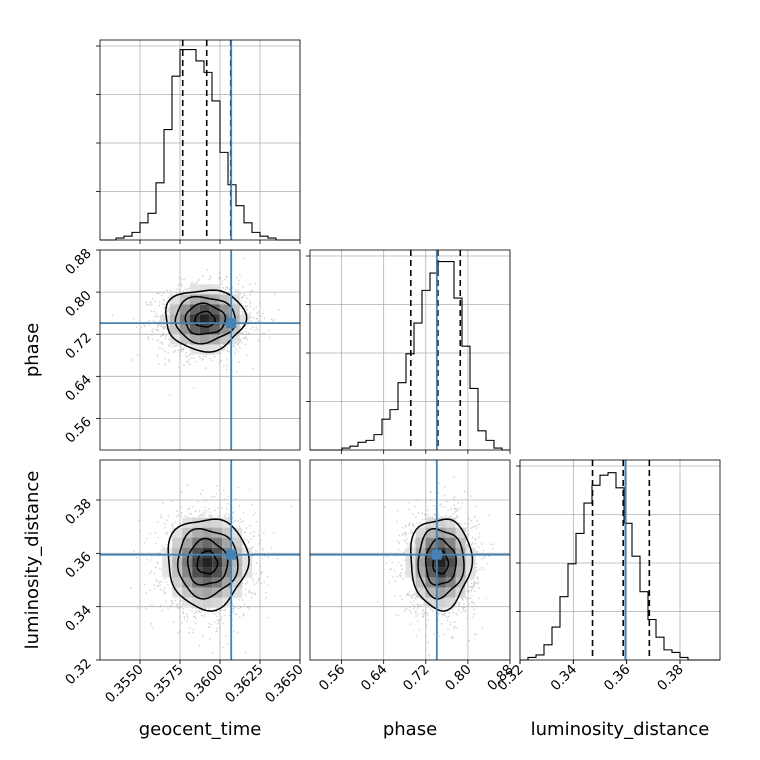 The image size is (760, 760). I want to click on histogram-luminosity_distance, so click(620, 566).